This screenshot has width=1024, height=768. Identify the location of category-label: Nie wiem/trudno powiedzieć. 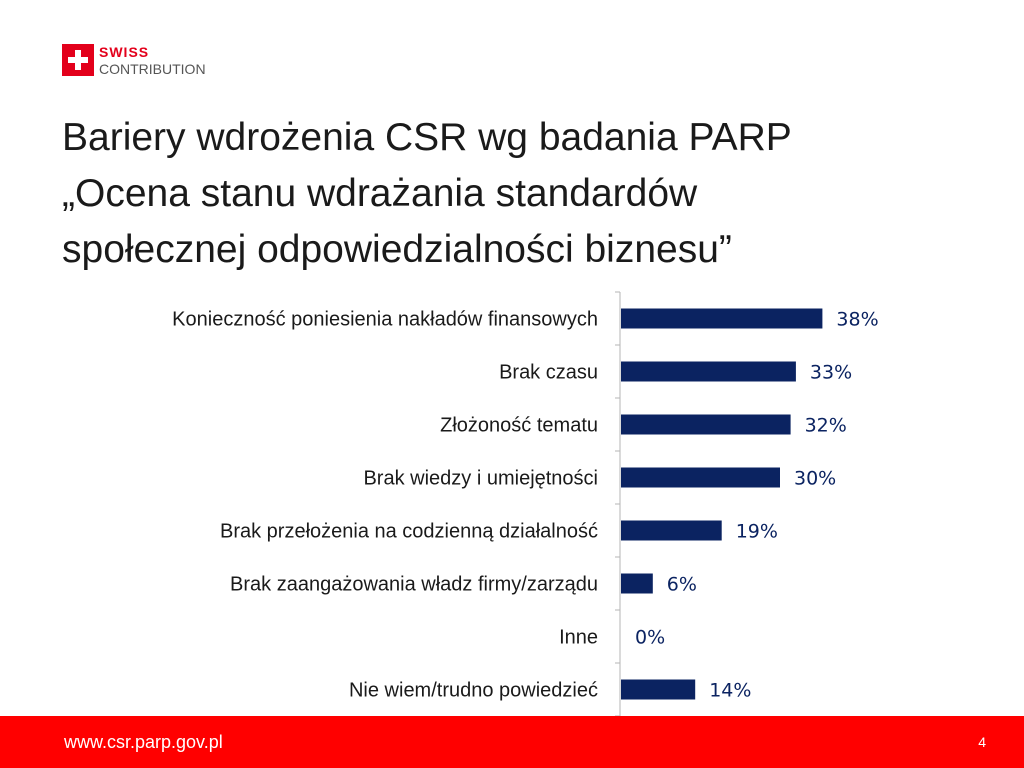
(473, 691).